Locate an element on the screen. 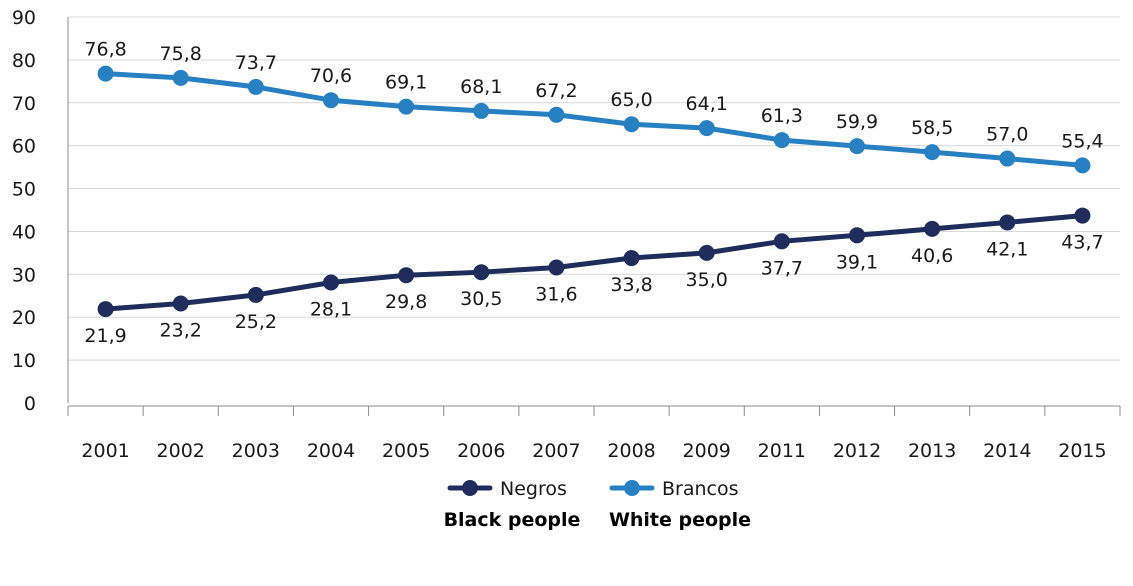 Image resolution: width=1133 pixels, height=586 pixels. data-label: 43,7 is located at coordinates (1082, 243).